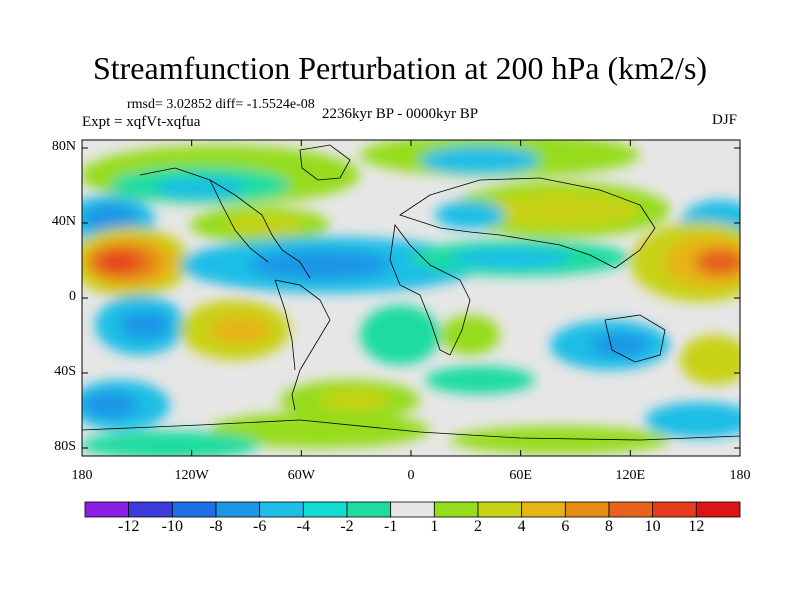 Image resolution: width=800 pixels, height=600 pixels. Describe the element at coordinates (301, 475) in the screenshot. I see `lon-tick-label: 60W` at that location.